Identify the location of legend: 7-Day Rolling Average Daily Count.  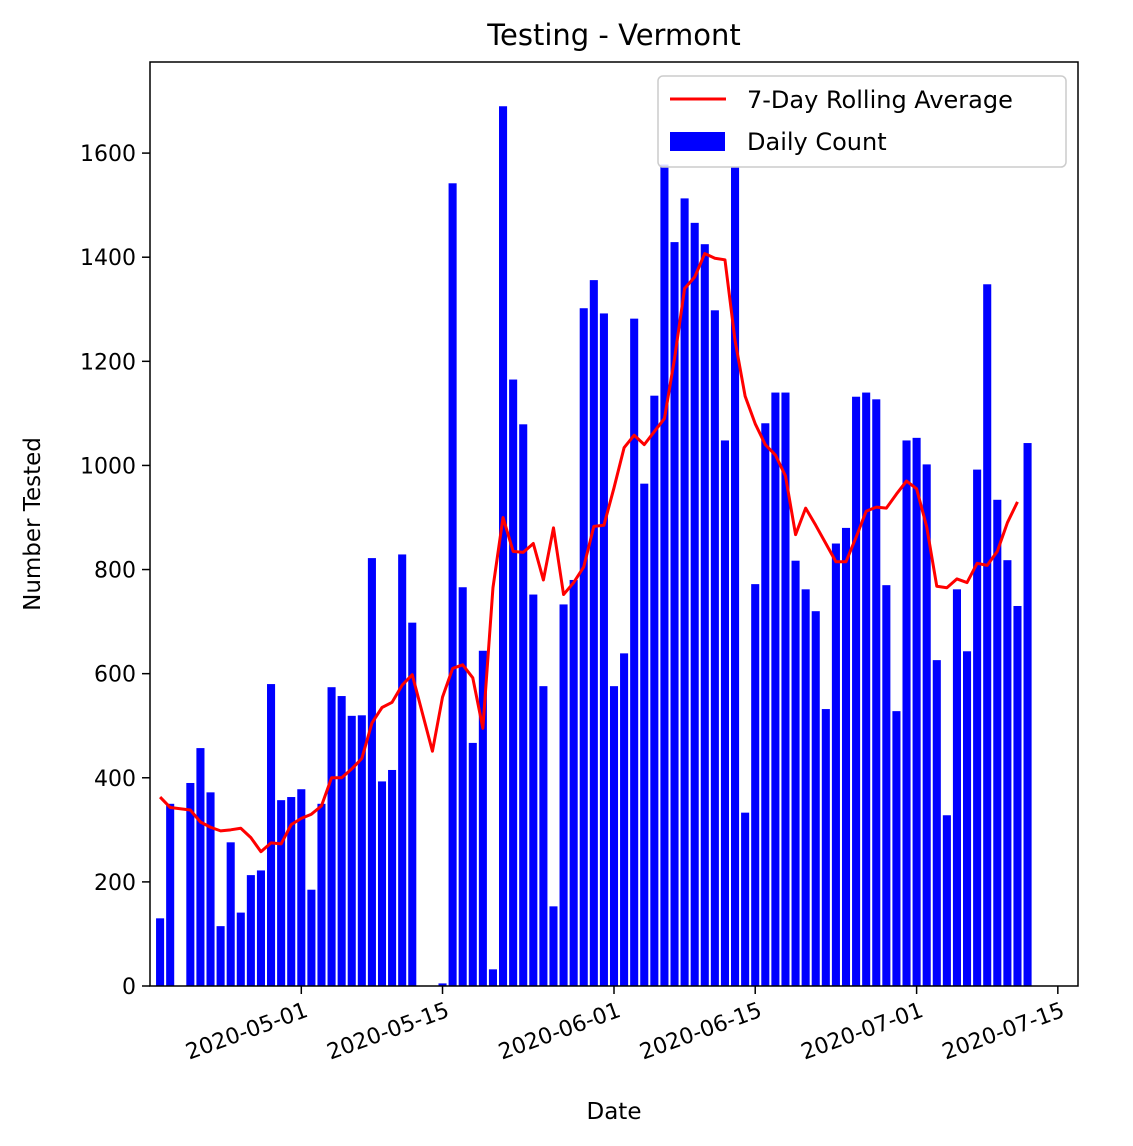
(862, 121).